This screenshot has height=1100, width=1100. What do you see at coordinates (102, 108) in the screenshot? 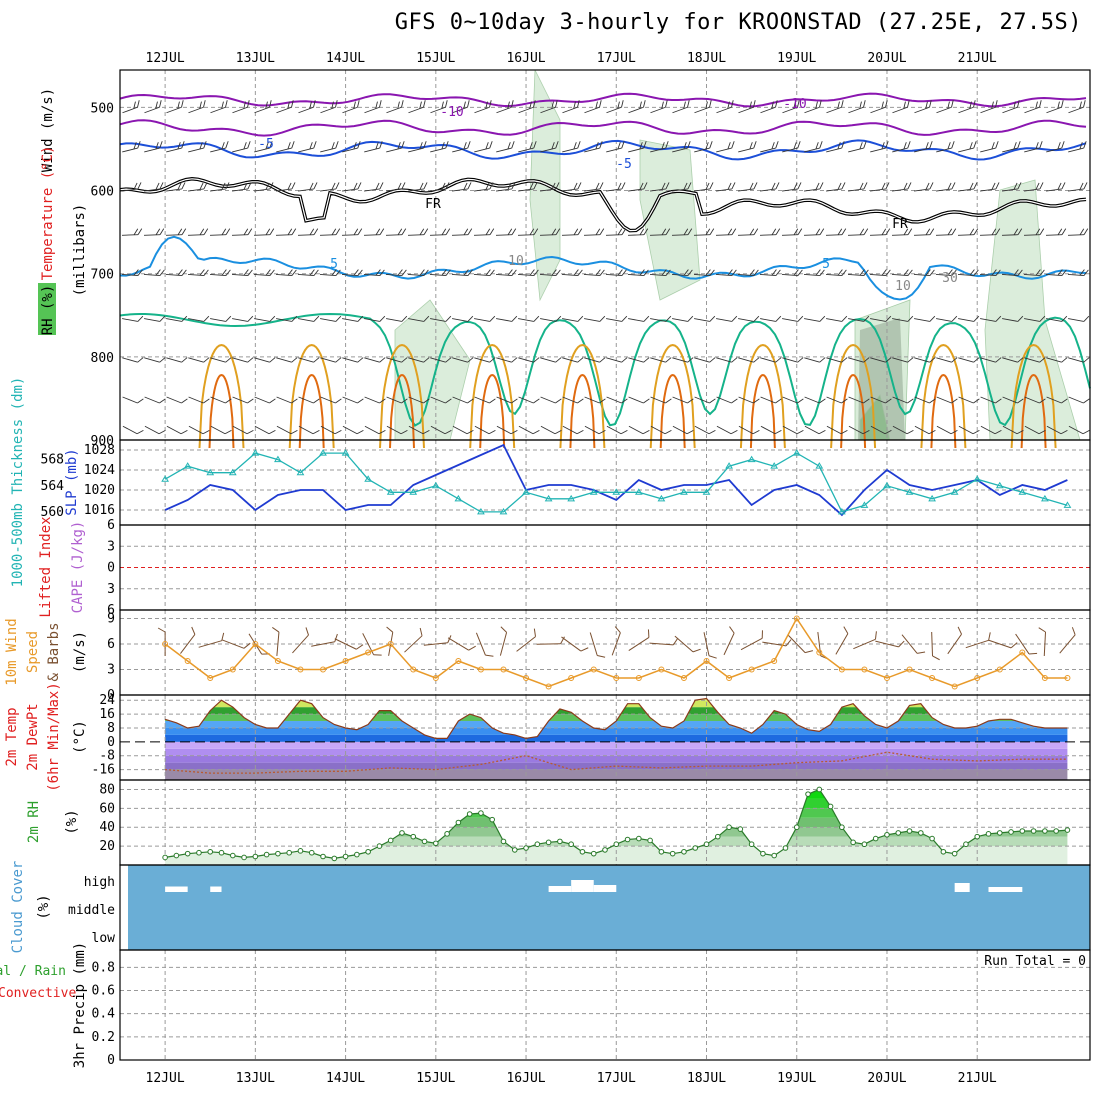
I see `pressure-tick: 500` at bounding box center [102, 108].